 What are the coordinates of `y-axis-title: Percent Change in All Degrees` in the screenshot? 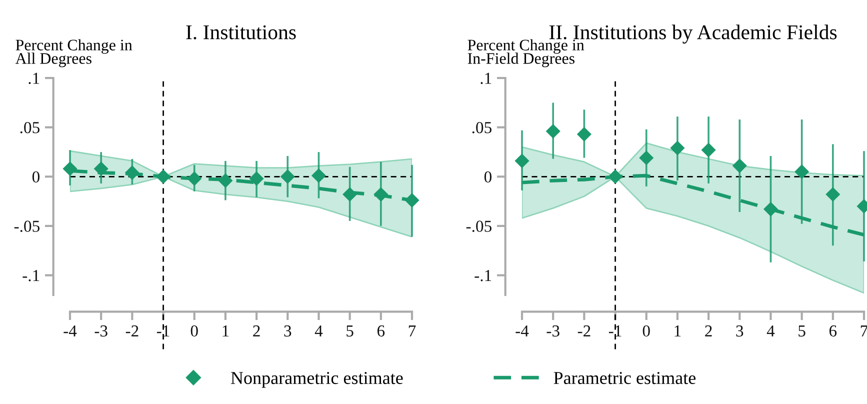 It's located at (73, 53).